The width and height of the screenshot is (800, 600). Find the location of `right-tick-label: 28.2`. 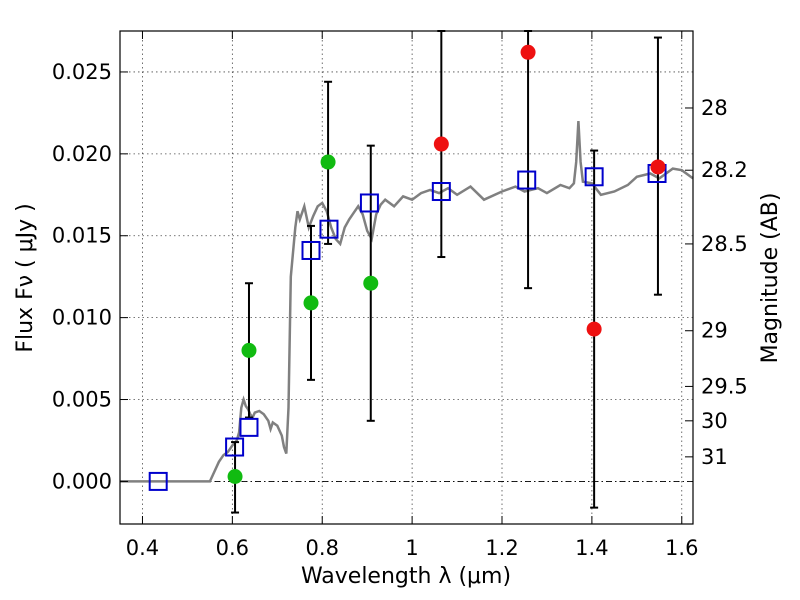

right-tick-label: 28.2 is located at coordinates (724, 170).